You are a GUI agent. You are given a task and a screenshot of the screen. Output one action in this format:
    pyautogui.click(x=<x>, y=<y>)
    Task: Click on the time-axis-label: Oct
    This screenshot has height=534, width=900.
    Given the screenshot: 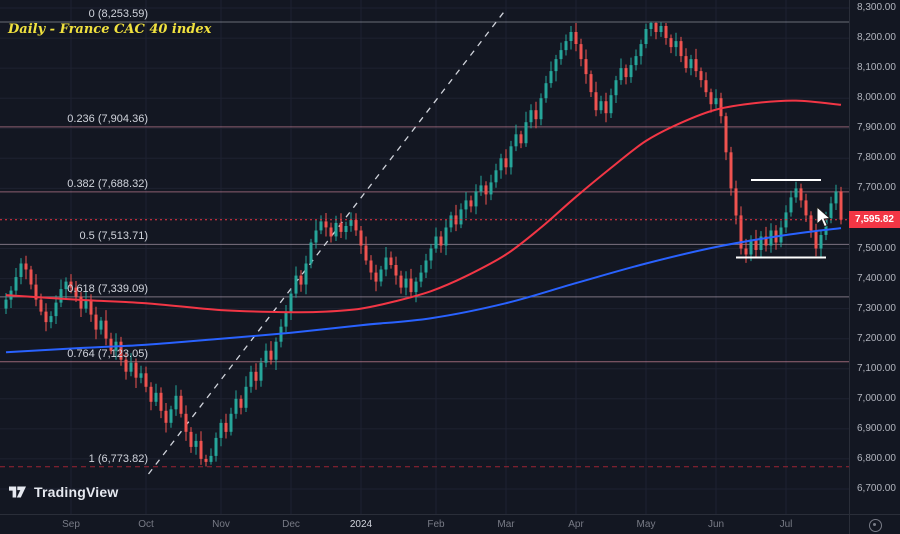 What is the action you would take?
    pyautogui.click(x=146, y=524)
    